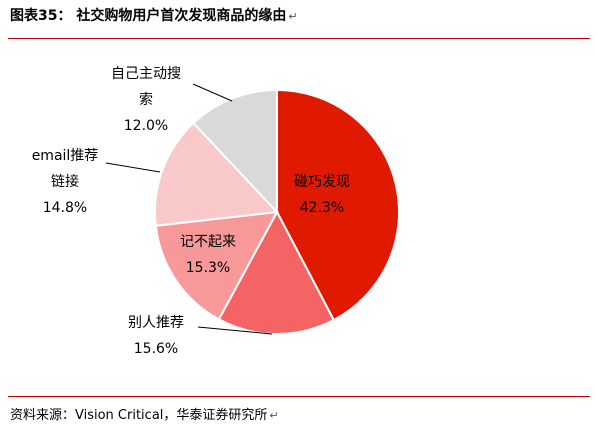 Image resolution: width=596 pixels, height=431 pixels. What do you see at coordinates (208, 255) in the screenshot?
I see `slice-label: 记不起来 15.3%` at bounding box center [208, 255].